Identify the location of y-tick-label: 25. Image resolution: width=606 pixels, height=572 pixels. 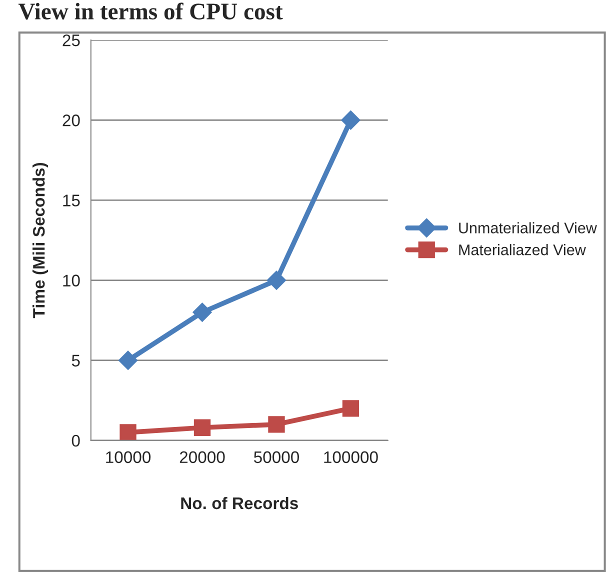
(71, 40).